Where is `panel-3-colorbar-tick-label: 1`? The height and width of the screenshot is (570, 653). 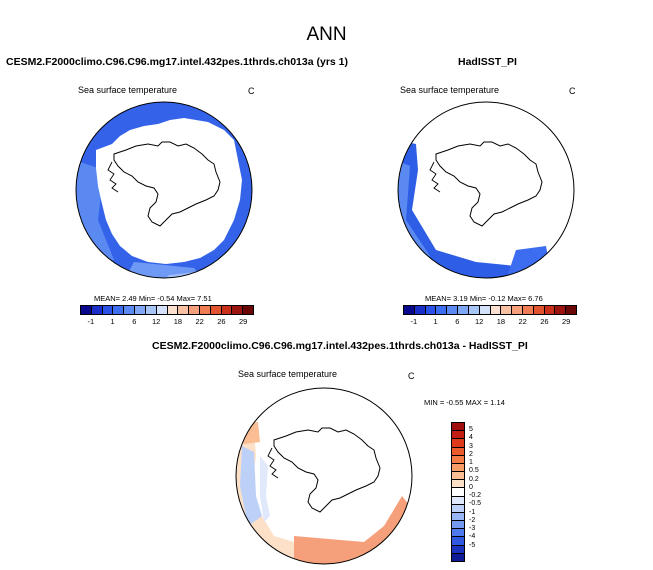 panel-3-colorbar-tick-label: 1 is located at coordinates (471, 463).